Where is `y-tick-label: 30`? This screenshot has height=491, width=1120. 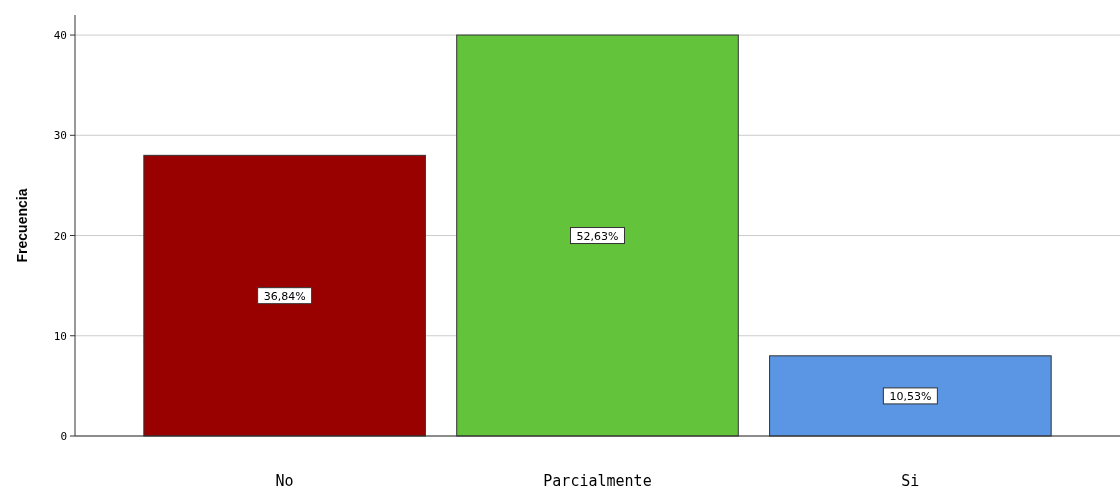
y-tick-label: 30 is located at coordinates (60, 136).